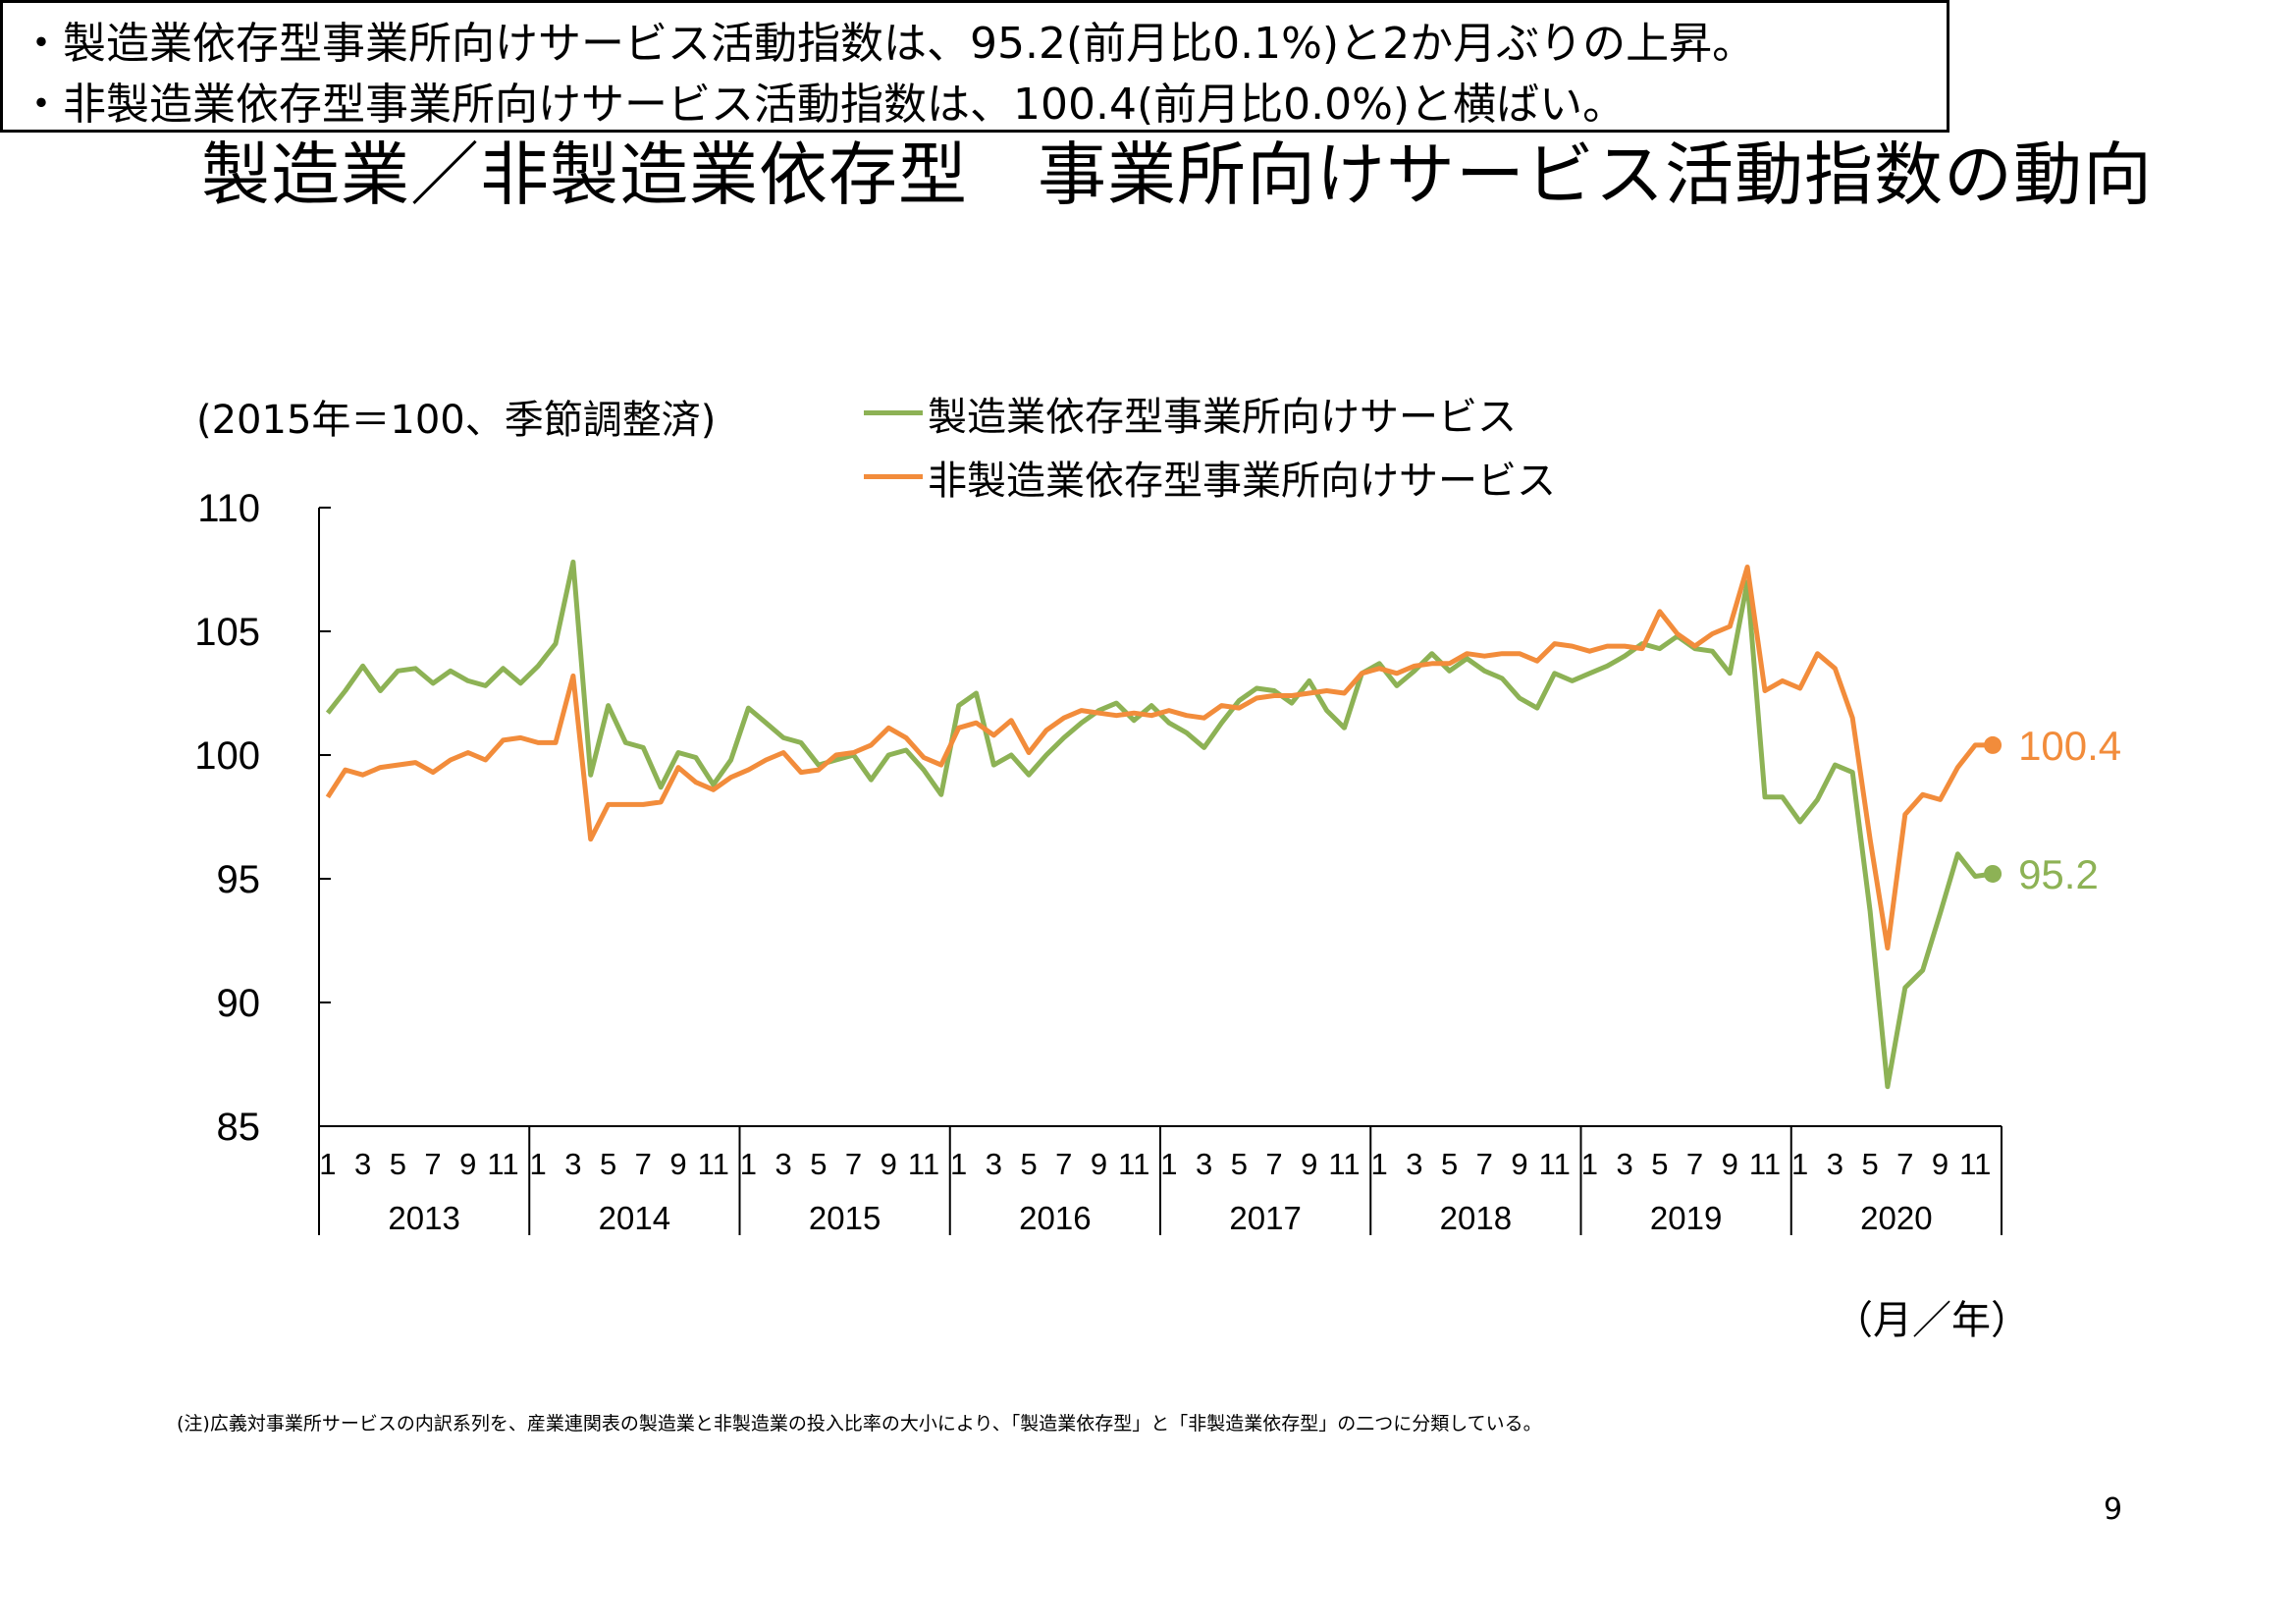 The image size is (2296, 1624). I want to click on x-year-label: 2018, so click(1476, 1218).